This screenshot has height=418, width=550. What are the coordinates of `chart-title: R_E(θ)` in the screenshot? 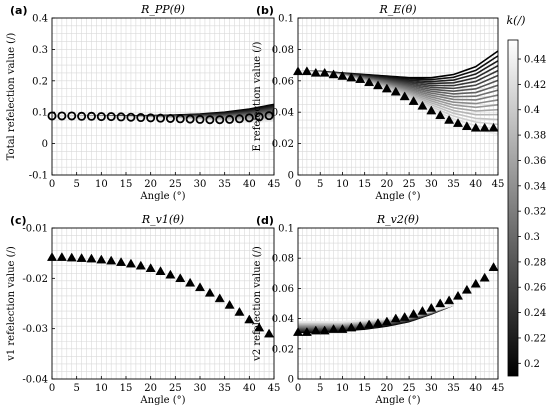 It's located at (397, 9).